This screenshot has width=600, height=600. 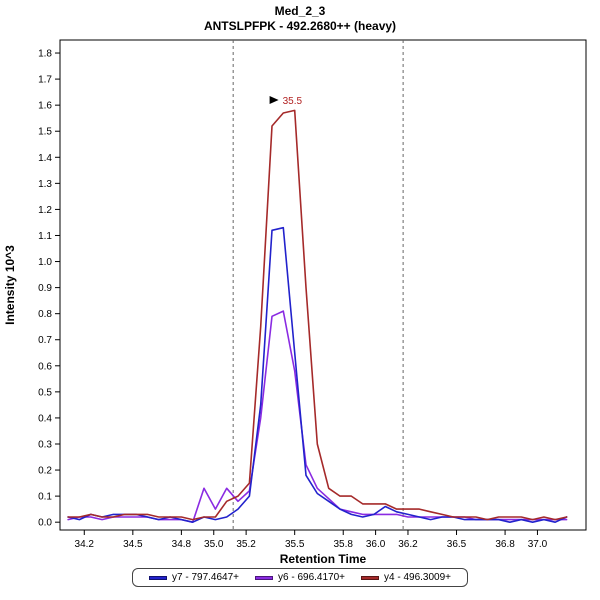 I want to click on chart-subtitle: ANTSLPFPK - 492.2680++ (heavy), so click(x=300, y=26).